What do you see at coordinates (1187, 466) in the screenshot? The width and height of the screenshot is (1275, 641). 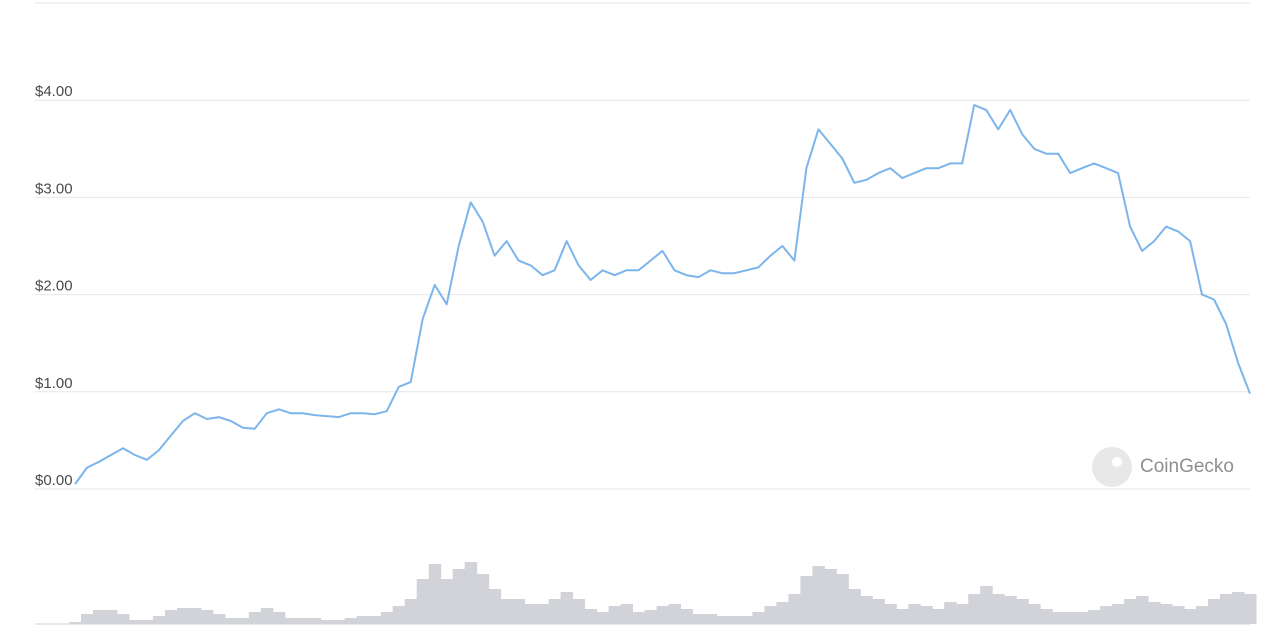 I see `watermark-text: CoinGecko` at bounding box center [1187, 466].